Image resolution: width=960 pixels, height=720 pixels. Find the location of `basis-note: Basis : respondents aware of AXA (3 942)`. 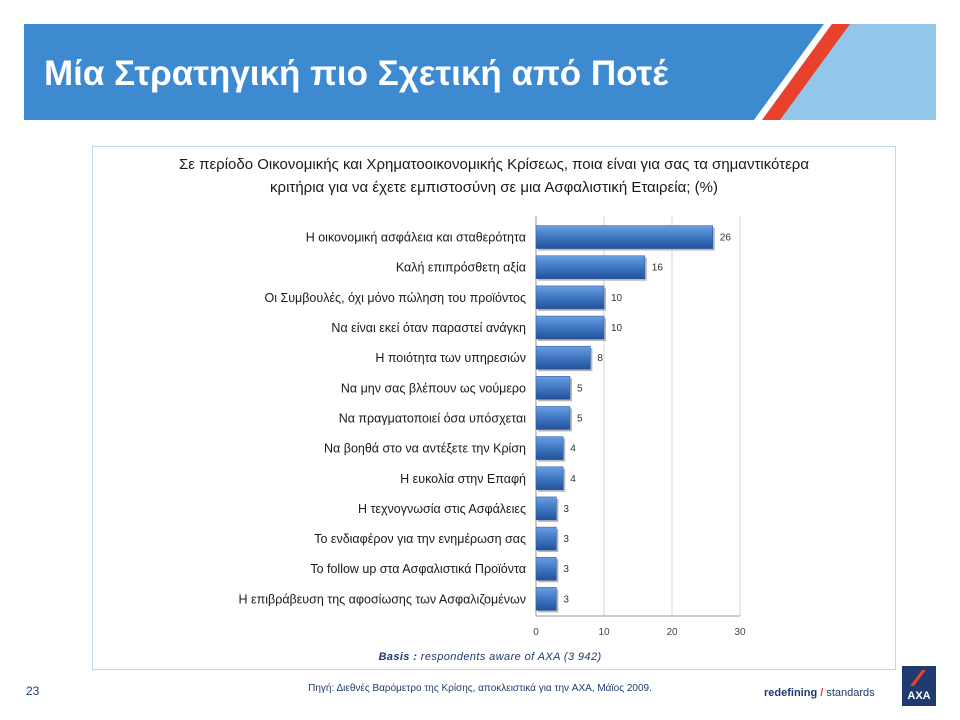

basis-note: Basis : respondents aware of AXA (3 942) is located at coordinates (490, 657).